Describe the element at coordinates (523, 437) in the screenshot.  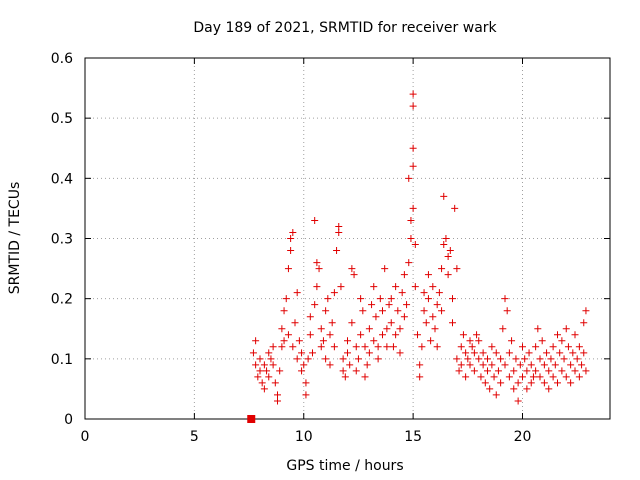
I see `x-tick-label: 20` at that location.